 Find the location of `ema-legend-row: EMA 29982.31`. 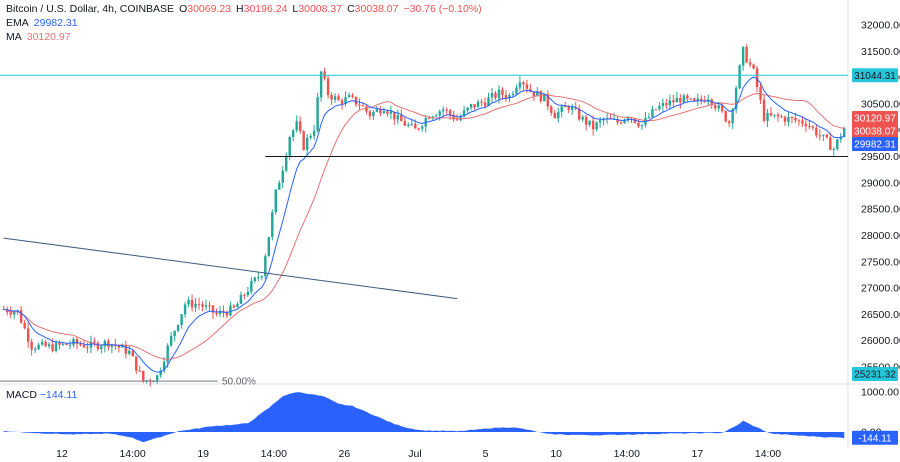

ema-legend-row: EMA 29982.31 is located at coordinates (244, 23).